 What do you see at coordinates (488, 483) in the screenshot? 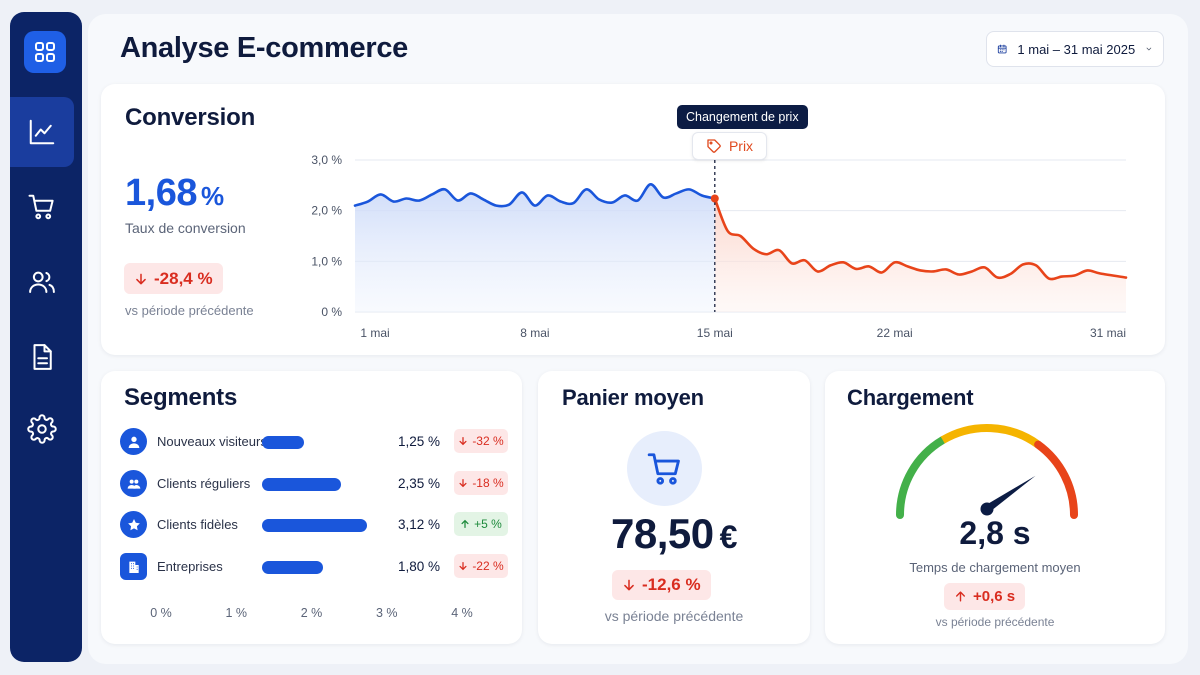
I see `segment-delta-value: -18 %` at bounding box center [488, 483].